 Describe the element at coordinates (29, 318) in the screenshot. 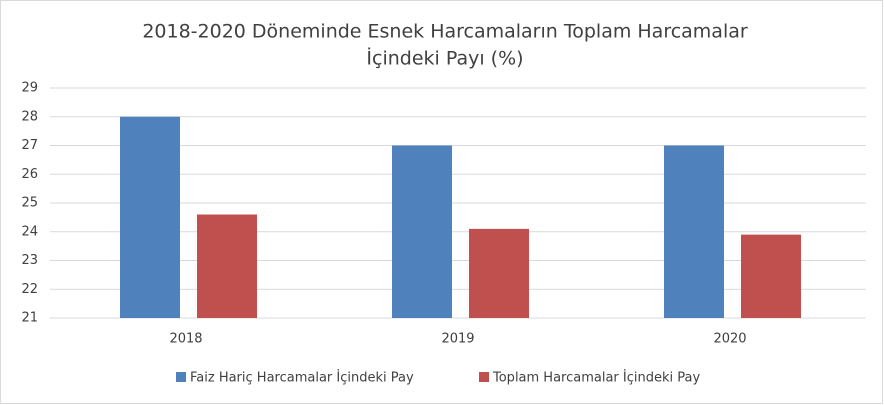

I see `y-tick-label: 21` at that location.